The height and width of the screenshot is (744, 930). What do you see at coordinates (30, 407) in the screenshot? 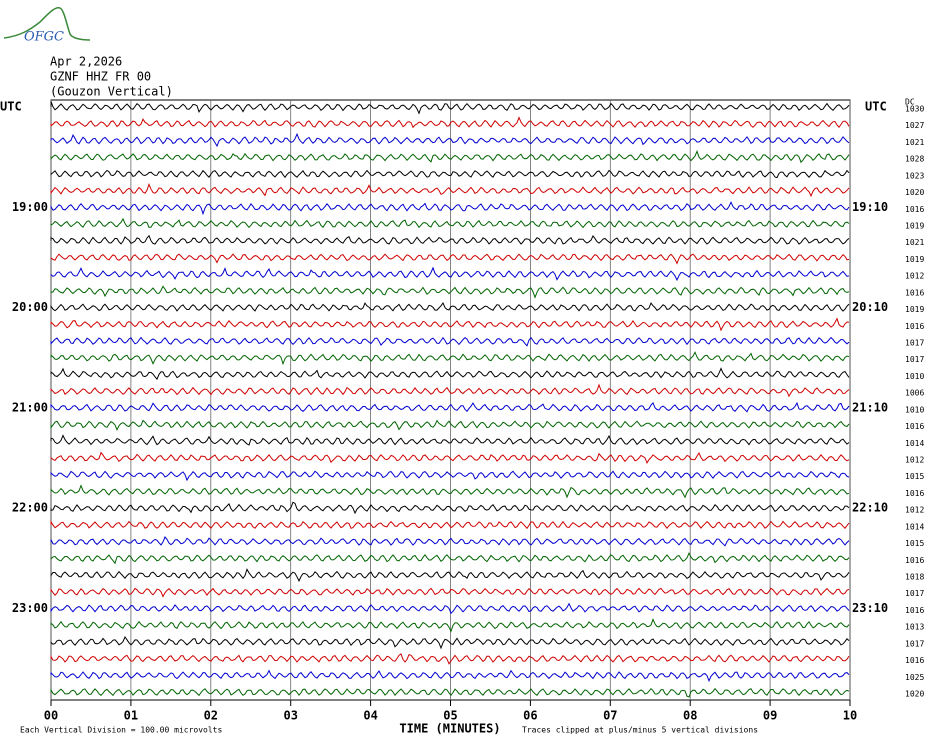
I see `left-time-label: 21:00` at bounding box center [30, 407].